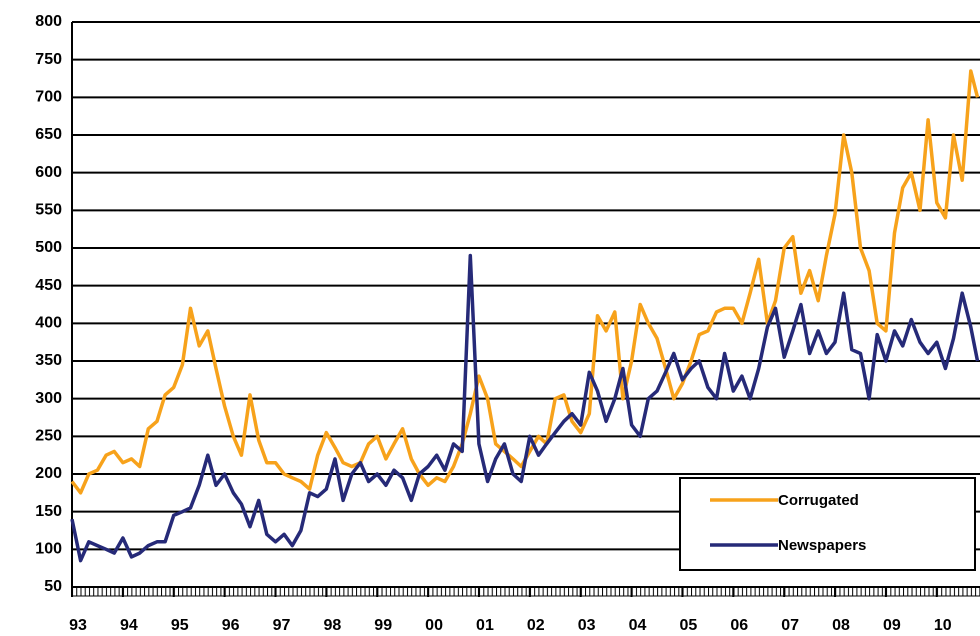 Image resolution: width=980 pixels, height=636 pixels. Describe the element at coordinates (282, 625) in the screenshot. I see `x-tick-label: 97` at that location.